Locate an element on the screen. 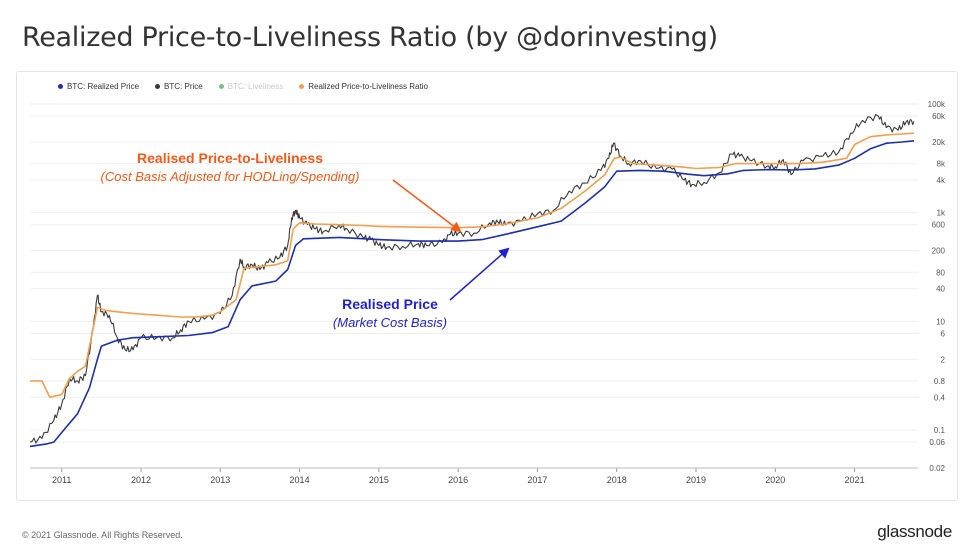  y-tick-label-0.1: 0.1 is located at coordinates (940, 430).